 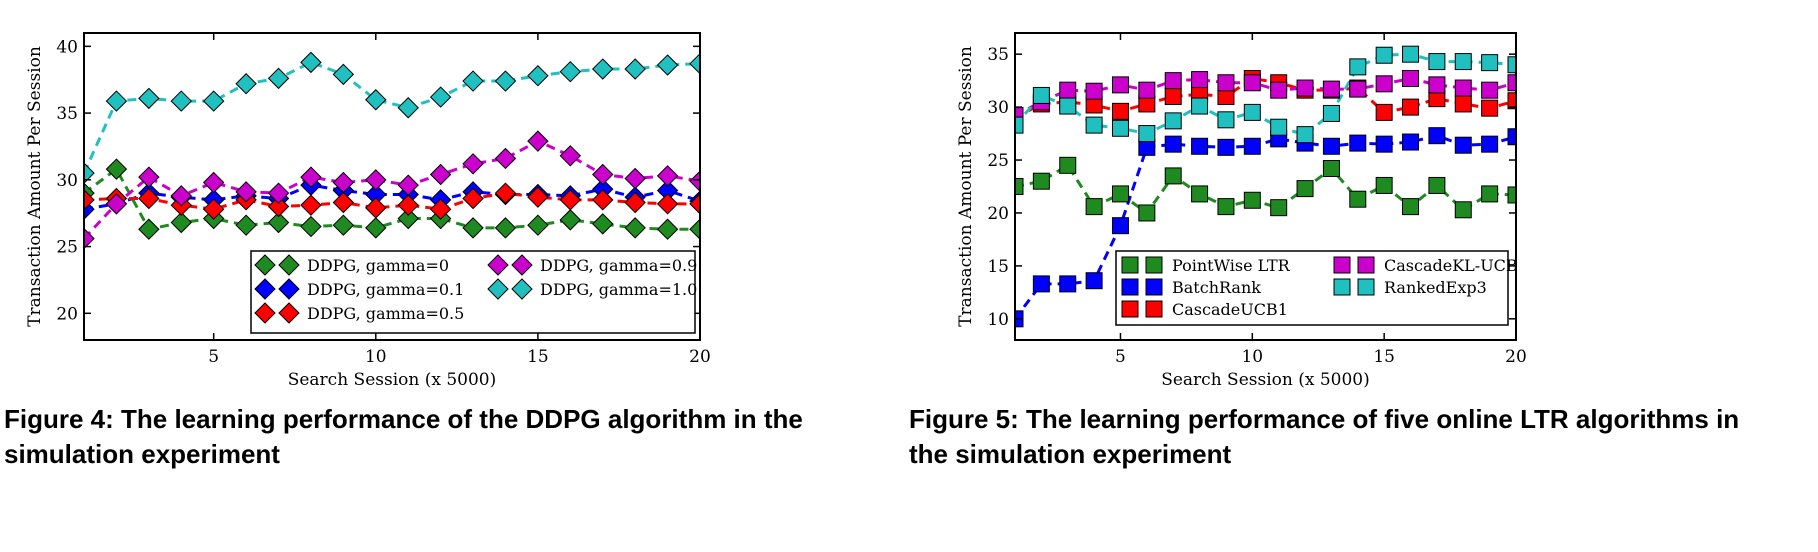 What do you see at coordinates (1231, 265) in the screenshot?
I see `legend-label-pointwise-ltr: PointWise LTR` at bounding box center [1231, 265].